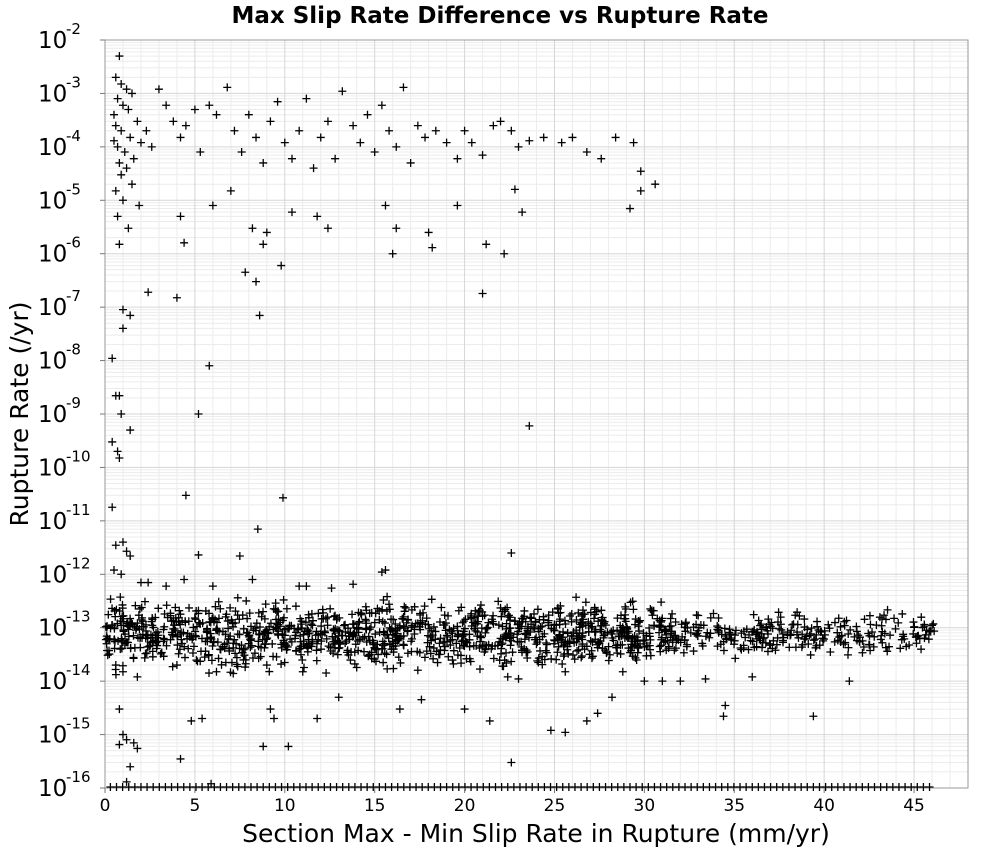 The height and width of the screenshot is (850, 1000). What do you see at coordinates (73, 350) in the screenshot?
I see `y-tick-exponent: -8` at bounding box center [73, 350].